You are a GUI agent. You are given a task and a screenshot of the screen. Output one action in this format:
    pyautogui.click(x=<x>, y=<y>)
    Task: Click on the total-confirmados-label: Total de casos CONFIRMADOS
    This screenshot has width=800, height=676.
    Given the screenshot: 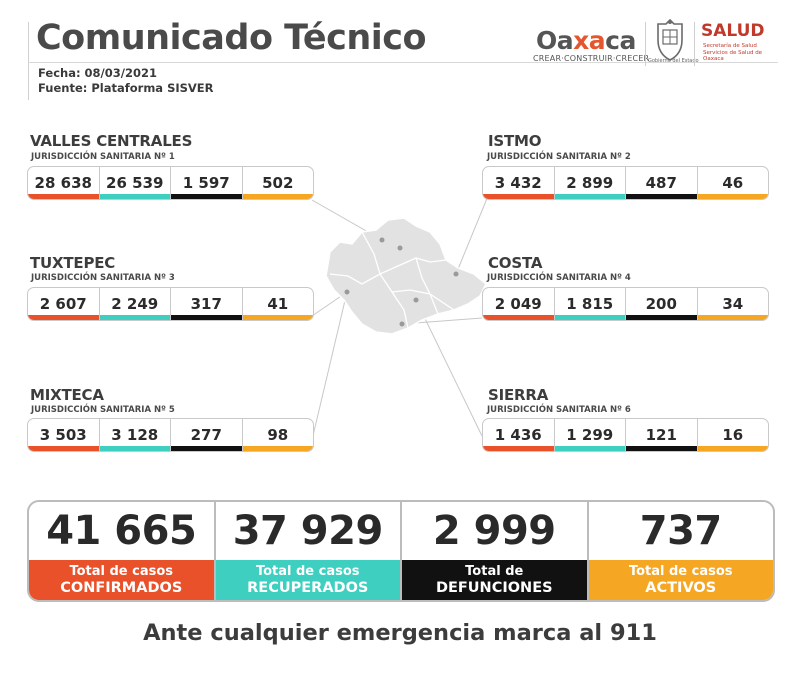 What is the action you would take?
    pyautogui.click(x=121, y=580)
    